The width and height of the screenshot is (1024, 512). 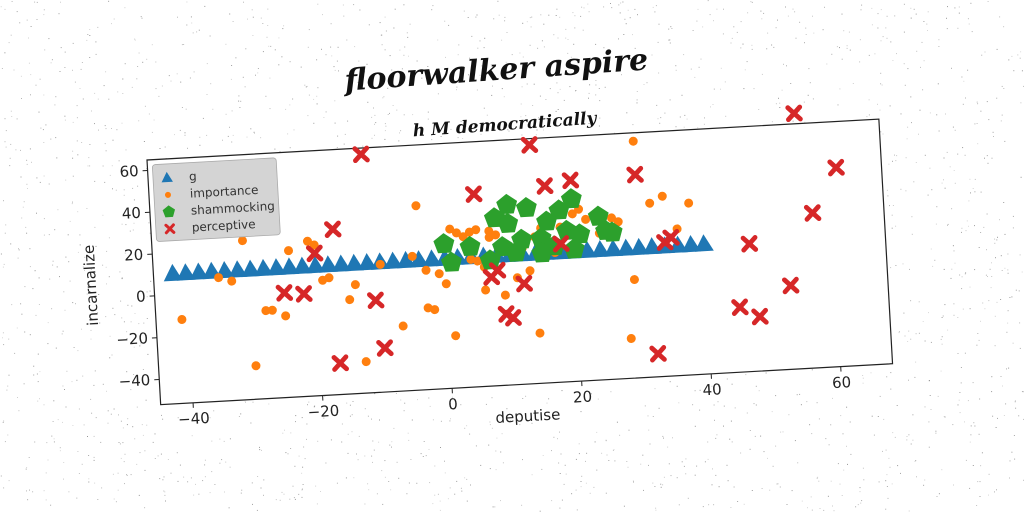 What do you see at coordinates (631, 338) in the screenshot?
I see `data-point-importance` at bounding box center [631, 338].